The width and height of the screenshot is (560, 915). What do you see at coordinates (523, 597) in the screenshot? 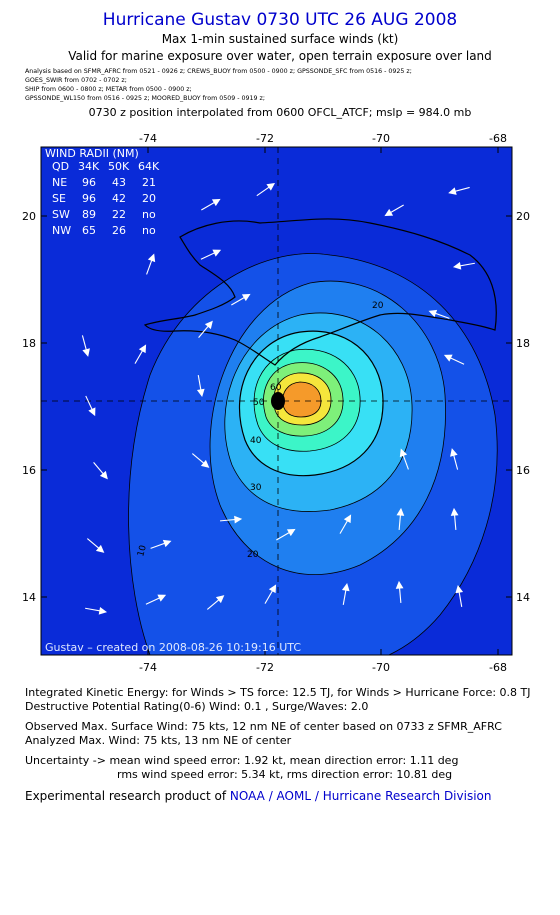
I see `y-tick-right-14: 14` at bounding box center [523, 597].